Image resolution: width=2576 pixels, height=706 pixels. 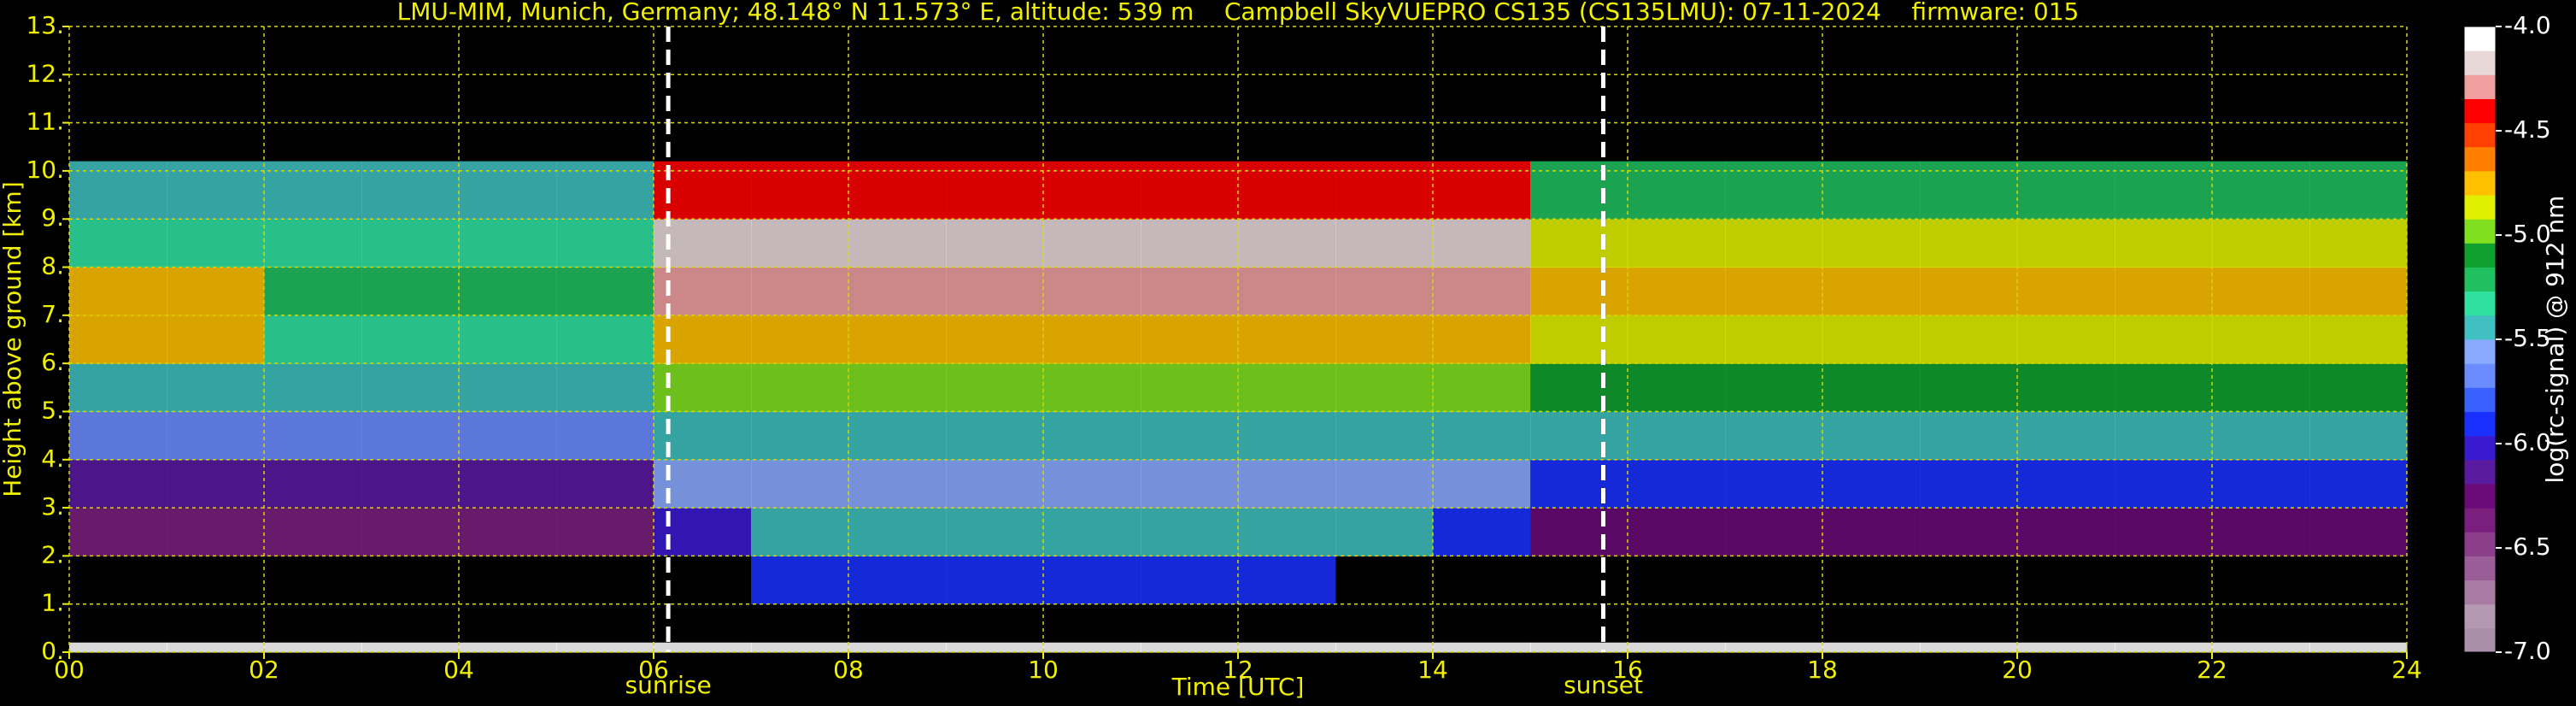 What do you see at coordinates (1432, 670) in the screenshot?
I see `x-tick-label: 14` at bounding box center [1432, 670].